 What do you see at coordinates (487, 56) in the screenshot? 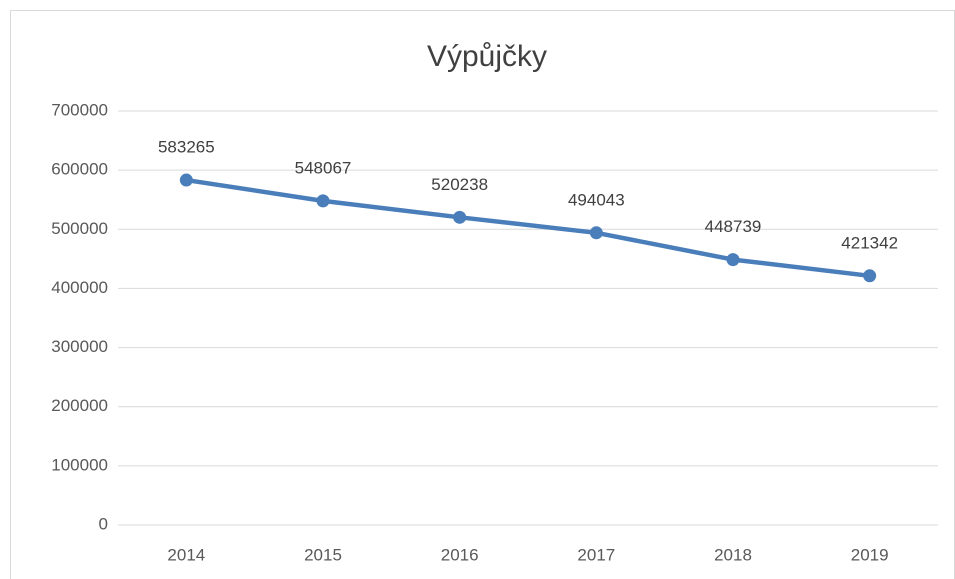
I see `chart-title: Výpůjčky` at bounding box center [487, 56].